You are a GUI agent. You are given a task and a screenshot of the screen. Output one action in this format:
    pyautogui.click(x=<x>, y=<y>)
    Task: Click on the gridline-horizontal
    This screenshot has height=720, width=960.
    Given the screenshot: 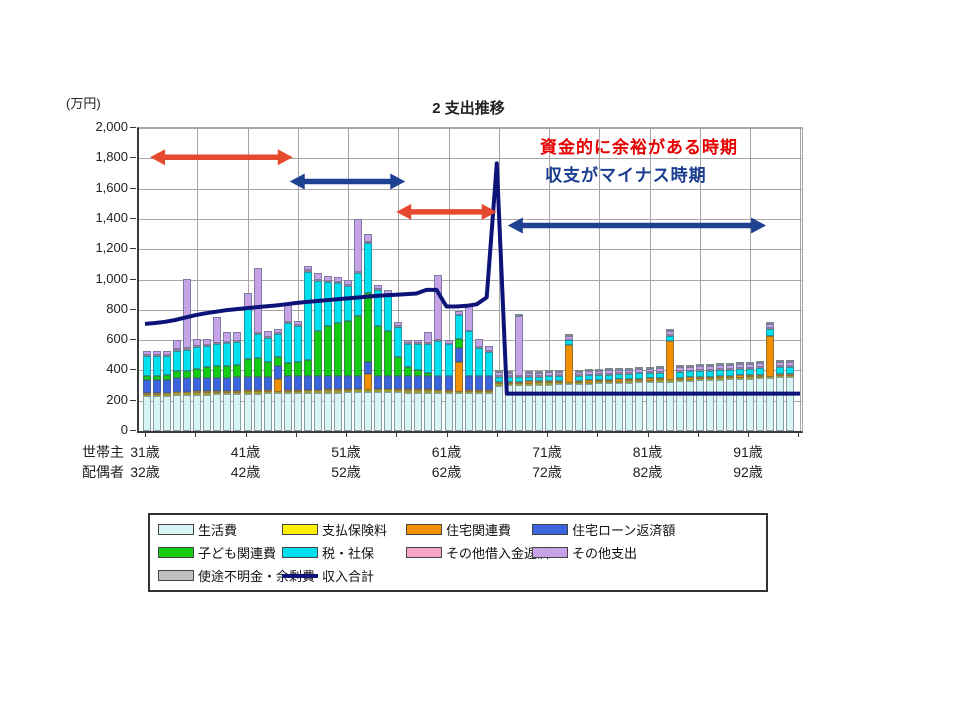 What is the action you would take?
    pyautogui.click(x=470, y=159)
    